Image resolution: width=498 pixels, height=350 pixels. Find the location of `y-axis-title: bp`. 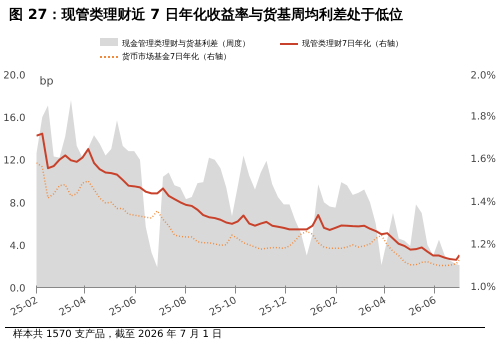

y-axis-title: bp is located at coordinates (47, 81).